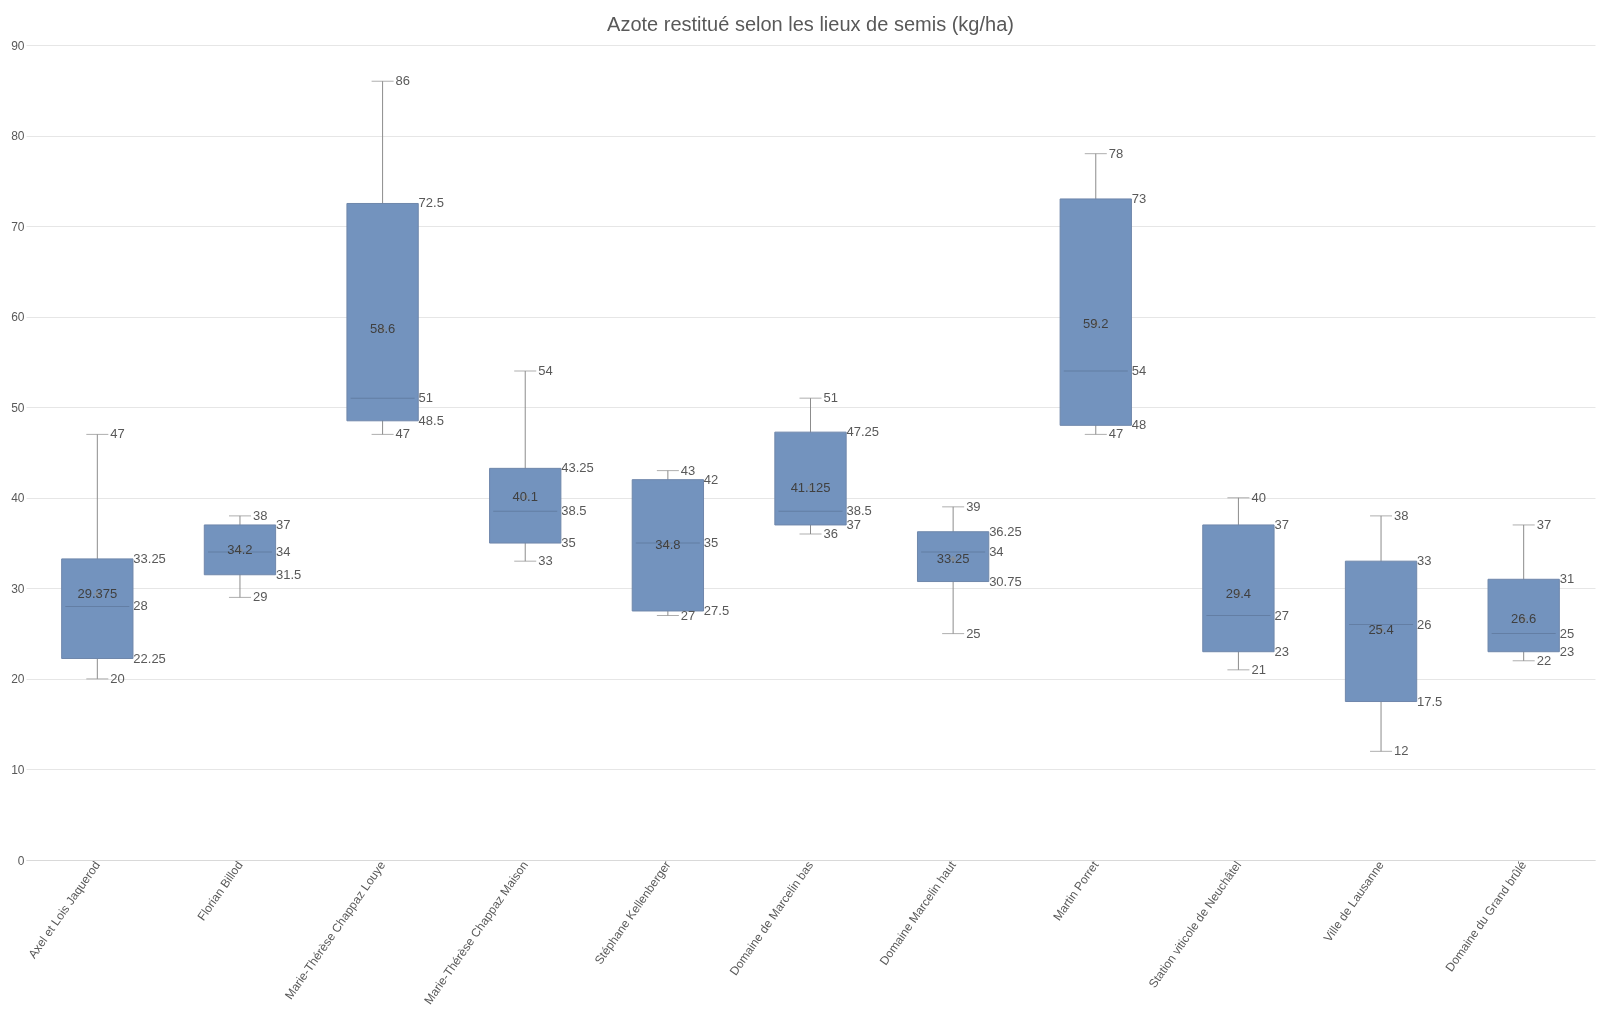  What do you see at coordinates (1424, 624) in the screenshot?
I see `annotation: 26` at bounding box center [1424, 624].